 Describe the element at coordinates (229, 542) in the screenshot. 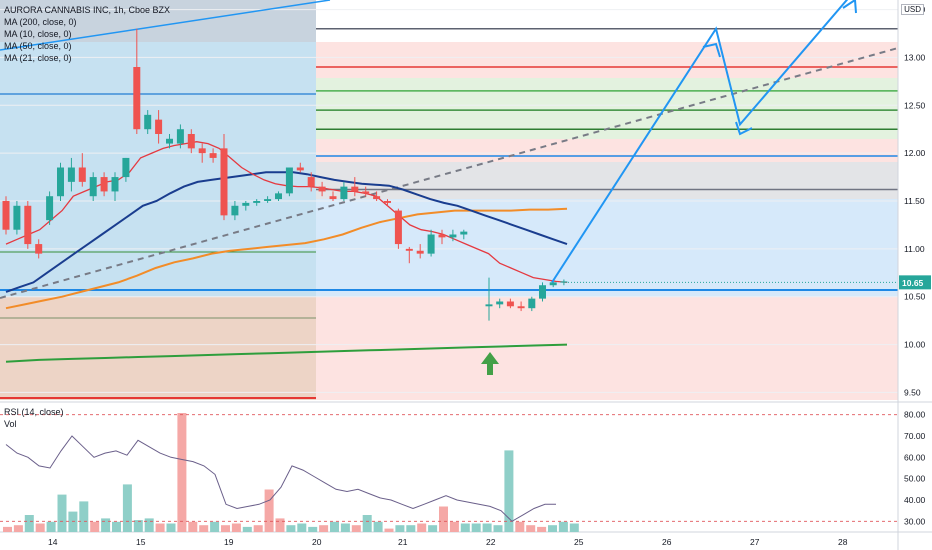

I see `time-tick-label: 19` at that location.